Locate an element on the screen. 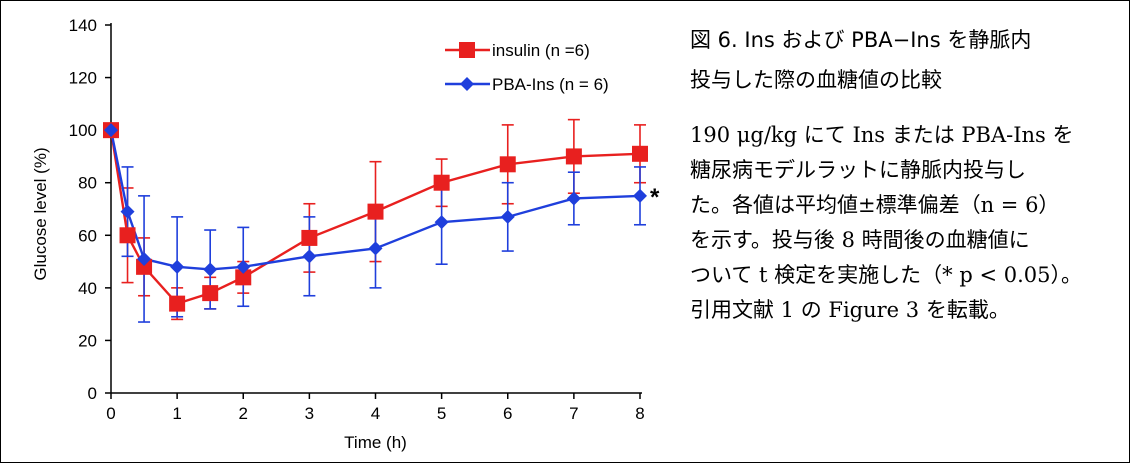 The width and height of the screenshot is (1130, 463). y-tick-label: 80 is located at coordinates (87, 183).